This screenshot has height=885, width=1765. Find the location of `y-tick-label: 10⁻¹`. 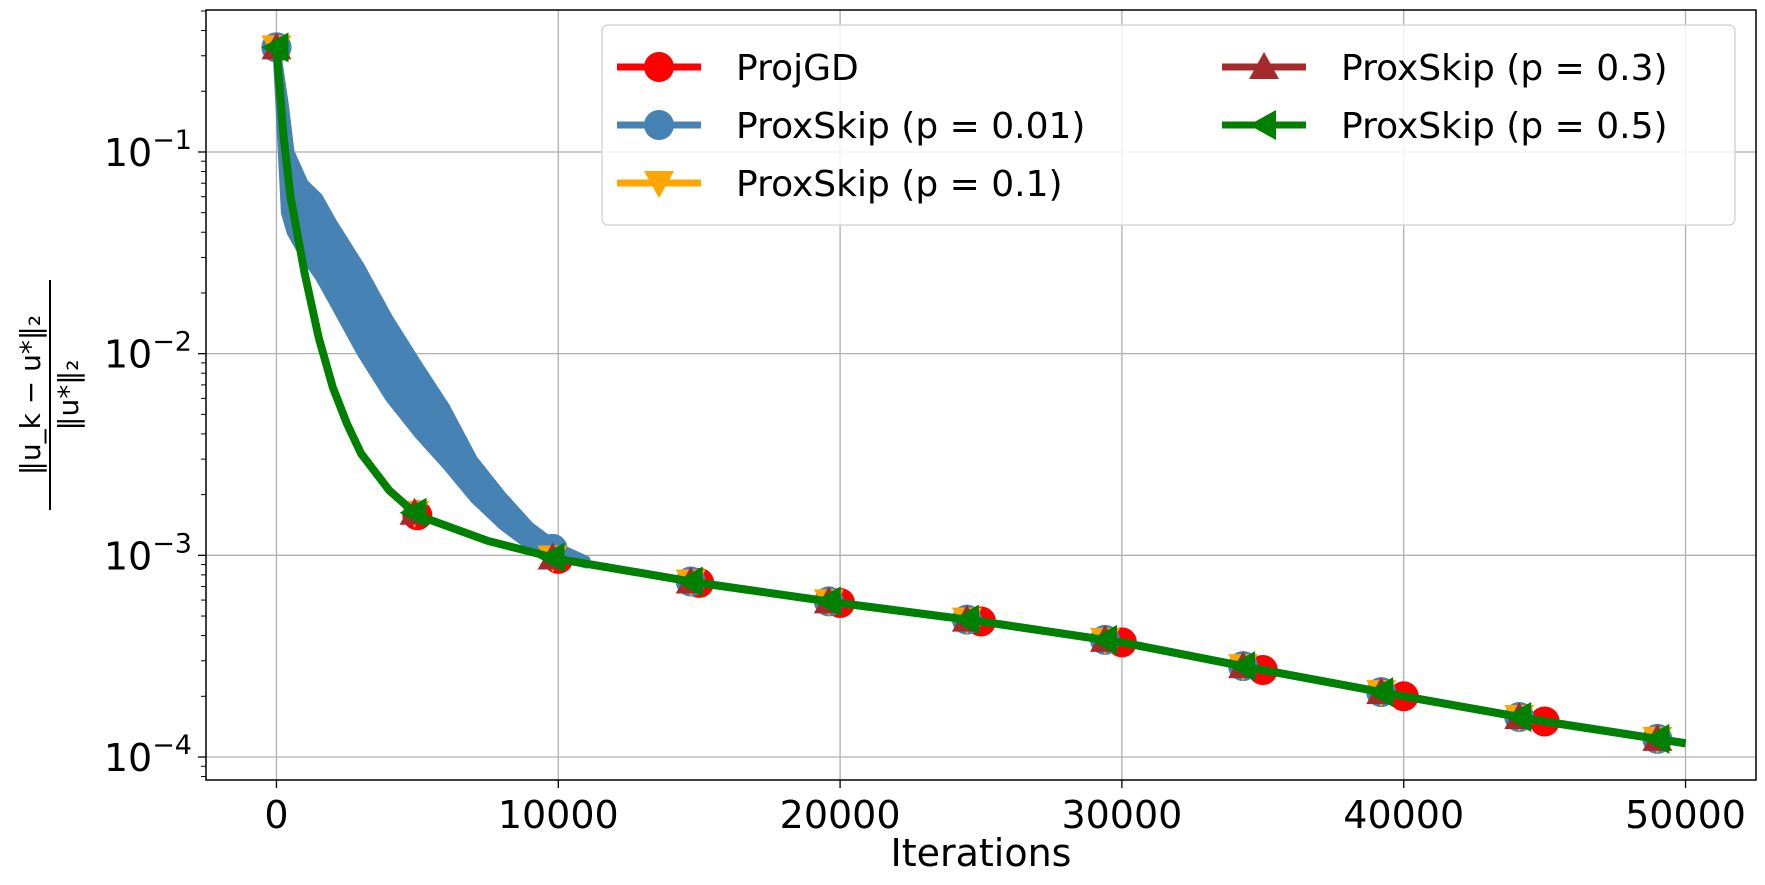

y-tick-label: 10⁻¹ is located at coordinates (148, 150).